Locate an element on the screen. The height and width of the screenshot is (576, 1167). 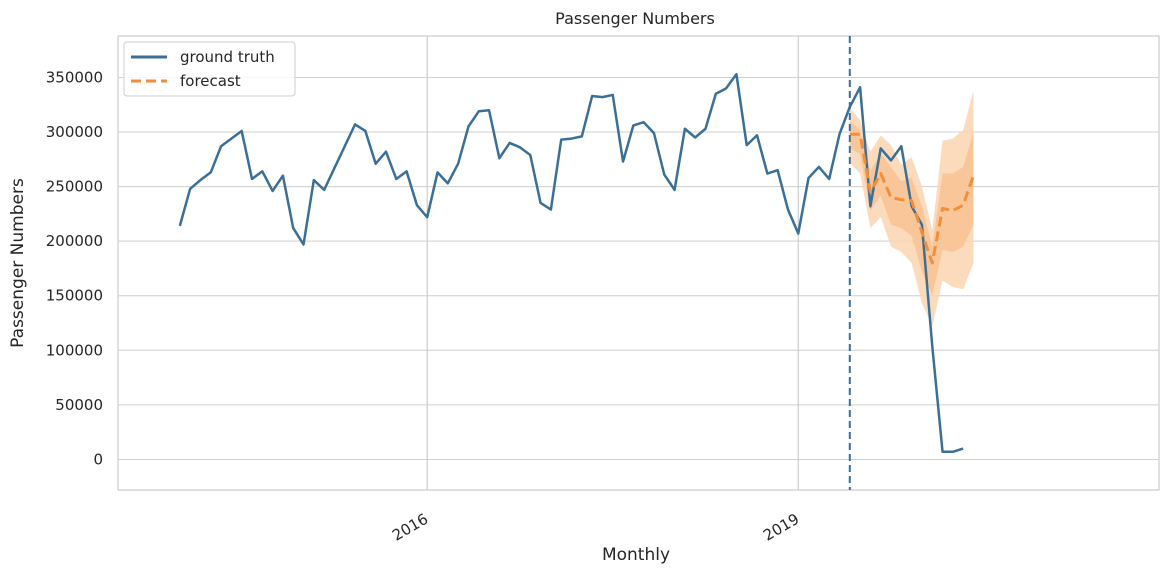
y-tick-label: 0 is located at coordinates (98, 459).